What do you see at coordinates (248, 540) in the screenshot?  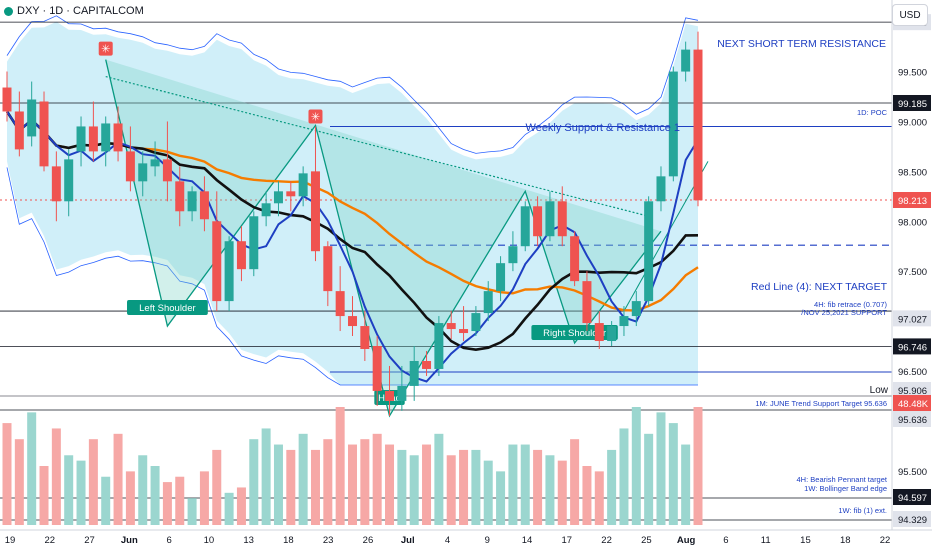 I see `time-tick-label: 13` at bounding box center [248, 540].